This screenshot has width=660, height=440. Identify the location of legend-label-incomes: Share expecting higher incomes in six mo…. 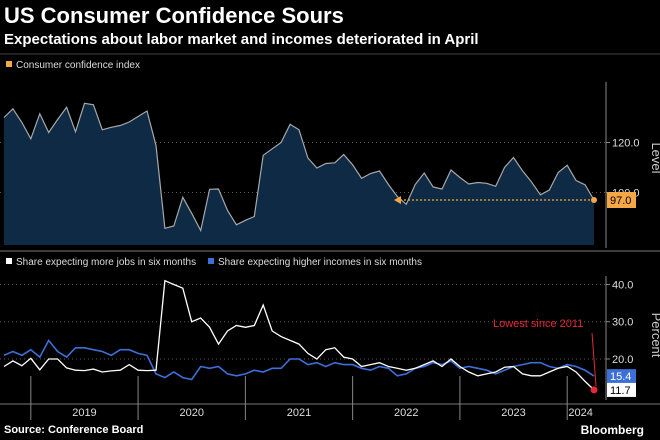
(320, 262).